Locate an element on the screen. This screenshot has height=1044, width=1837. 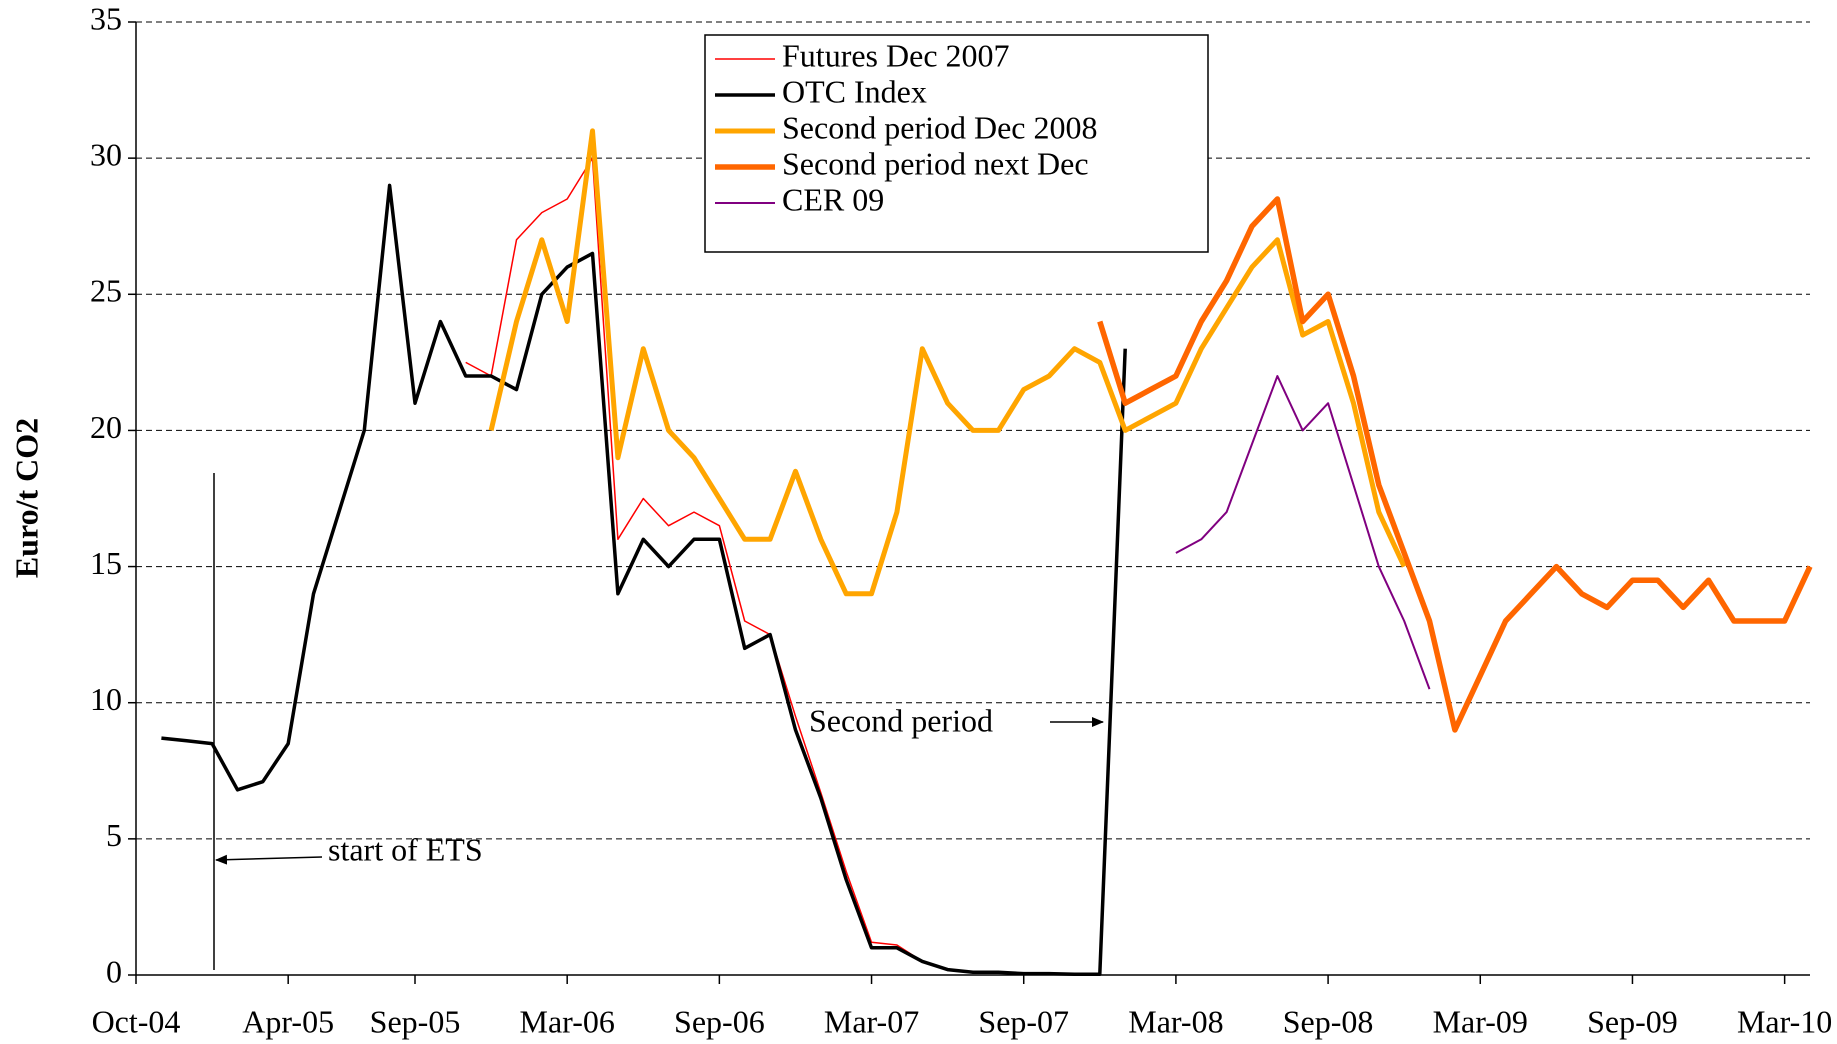
y-tick-label: 0 is located at coordinates (114, 971).